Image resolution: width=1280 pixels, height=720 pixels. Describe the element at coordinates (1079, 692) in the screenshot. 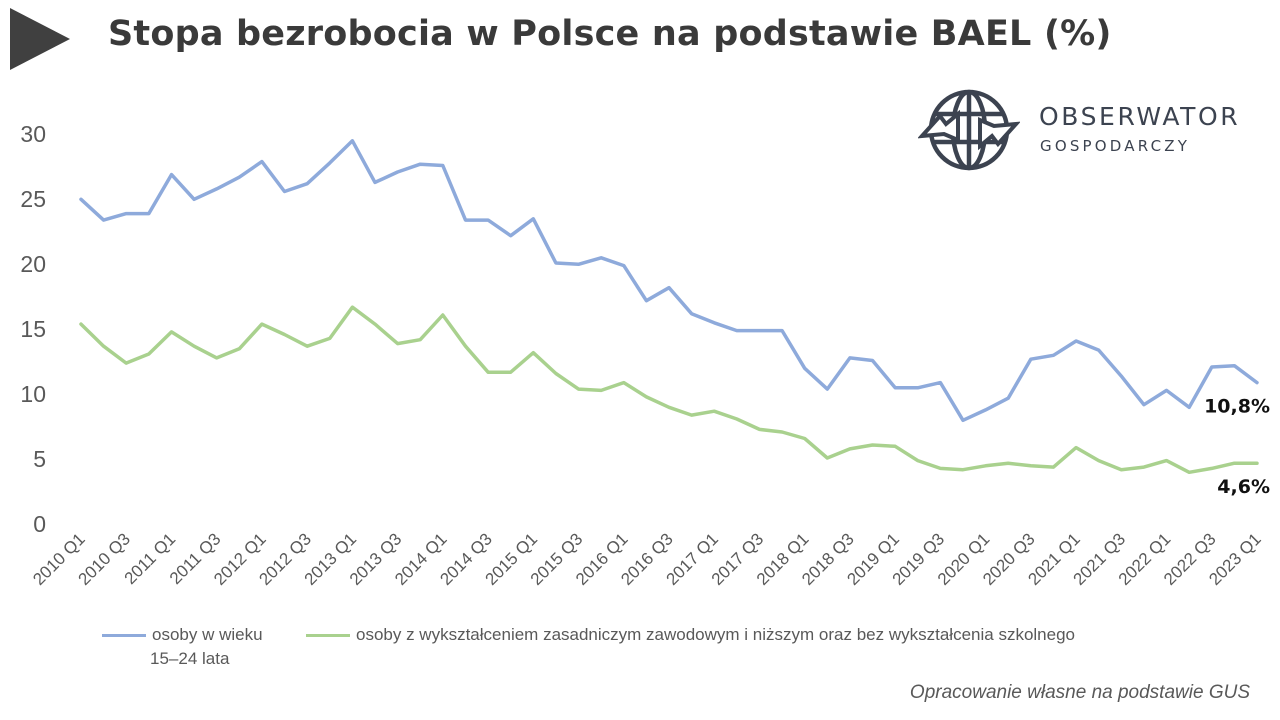

I see `source-note: Opracowanie własne na podstawie GUS` at that location.